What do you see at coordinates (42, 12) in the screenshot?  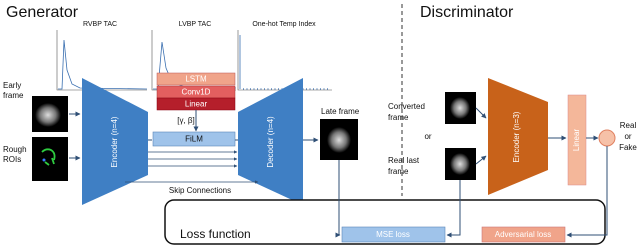 I see `generator-title: Generator` at bounding box center [42, 12].